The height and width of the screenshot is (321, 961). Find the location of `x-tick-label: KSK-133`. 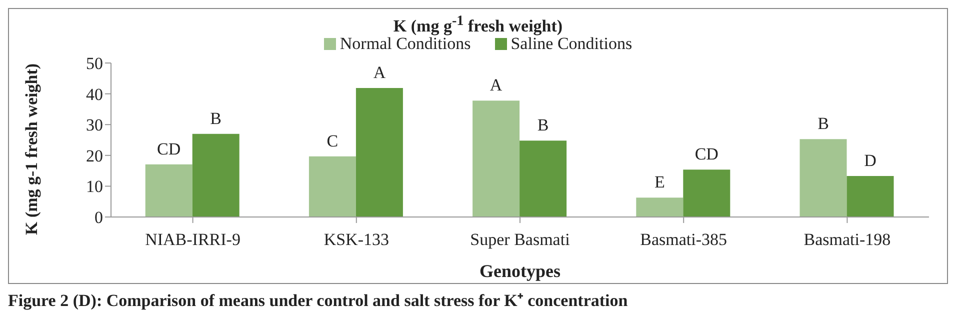

x-tick-label: KSK-133 is located at coordinates (356, 240).